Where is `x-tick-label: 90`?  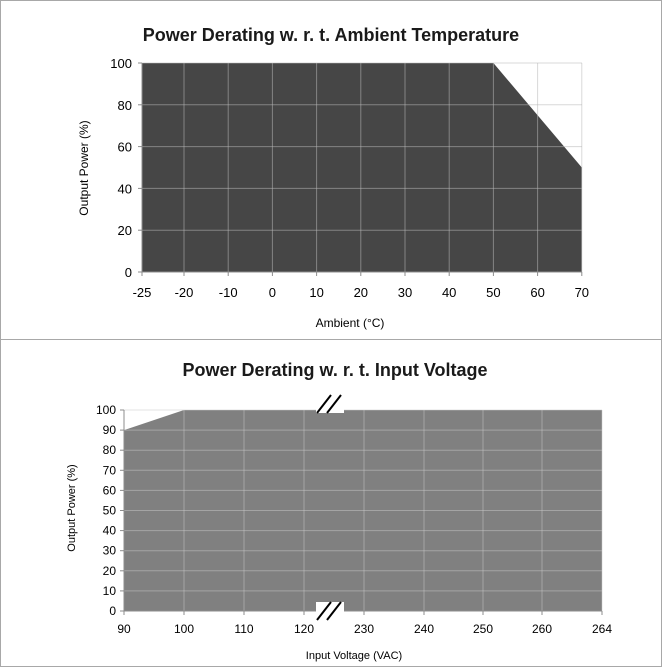
x-tick-label: 90 is located at coordinates (124, 629).